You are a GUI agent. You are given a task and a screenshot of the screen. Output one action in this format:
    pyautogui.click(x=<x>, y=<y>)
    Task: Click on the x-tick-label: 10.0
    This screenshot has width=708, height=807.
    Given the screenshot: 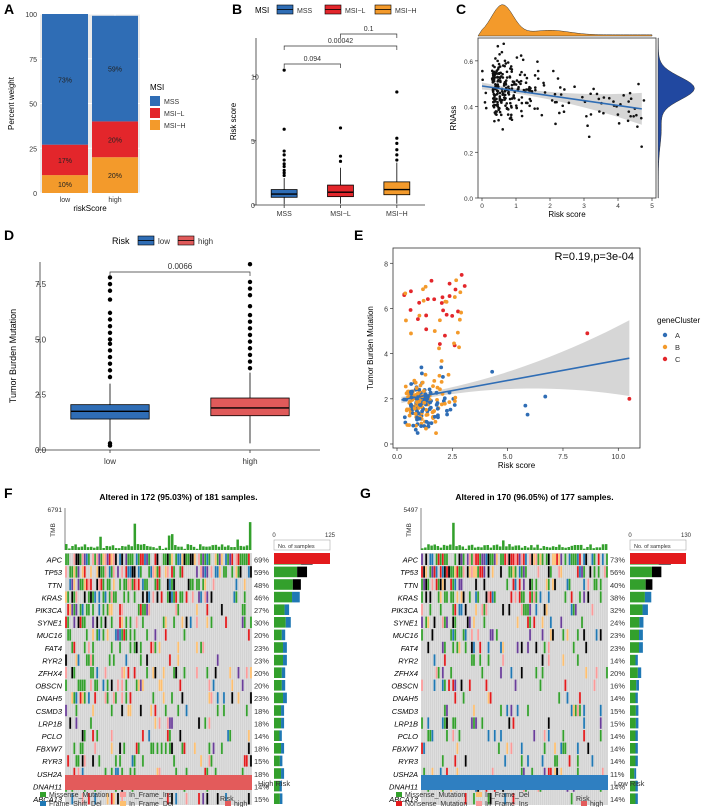 What is the action you would take?
    pyautogui.click(x=618, y=457)
    